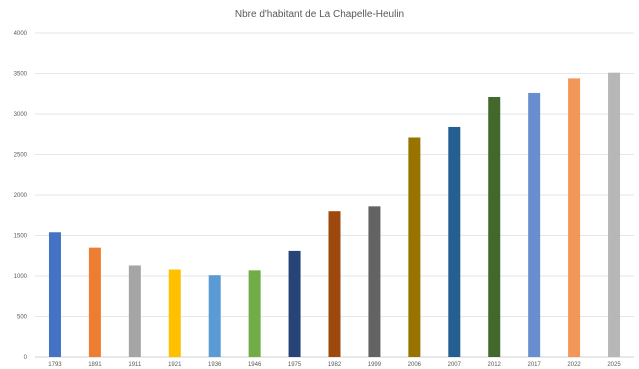 The image size is (639, 369). What do you see at coordinates (614, 365) in the screenshot?
I see `x-tick-label-2025: 2025` at bounding box center [614, 365].